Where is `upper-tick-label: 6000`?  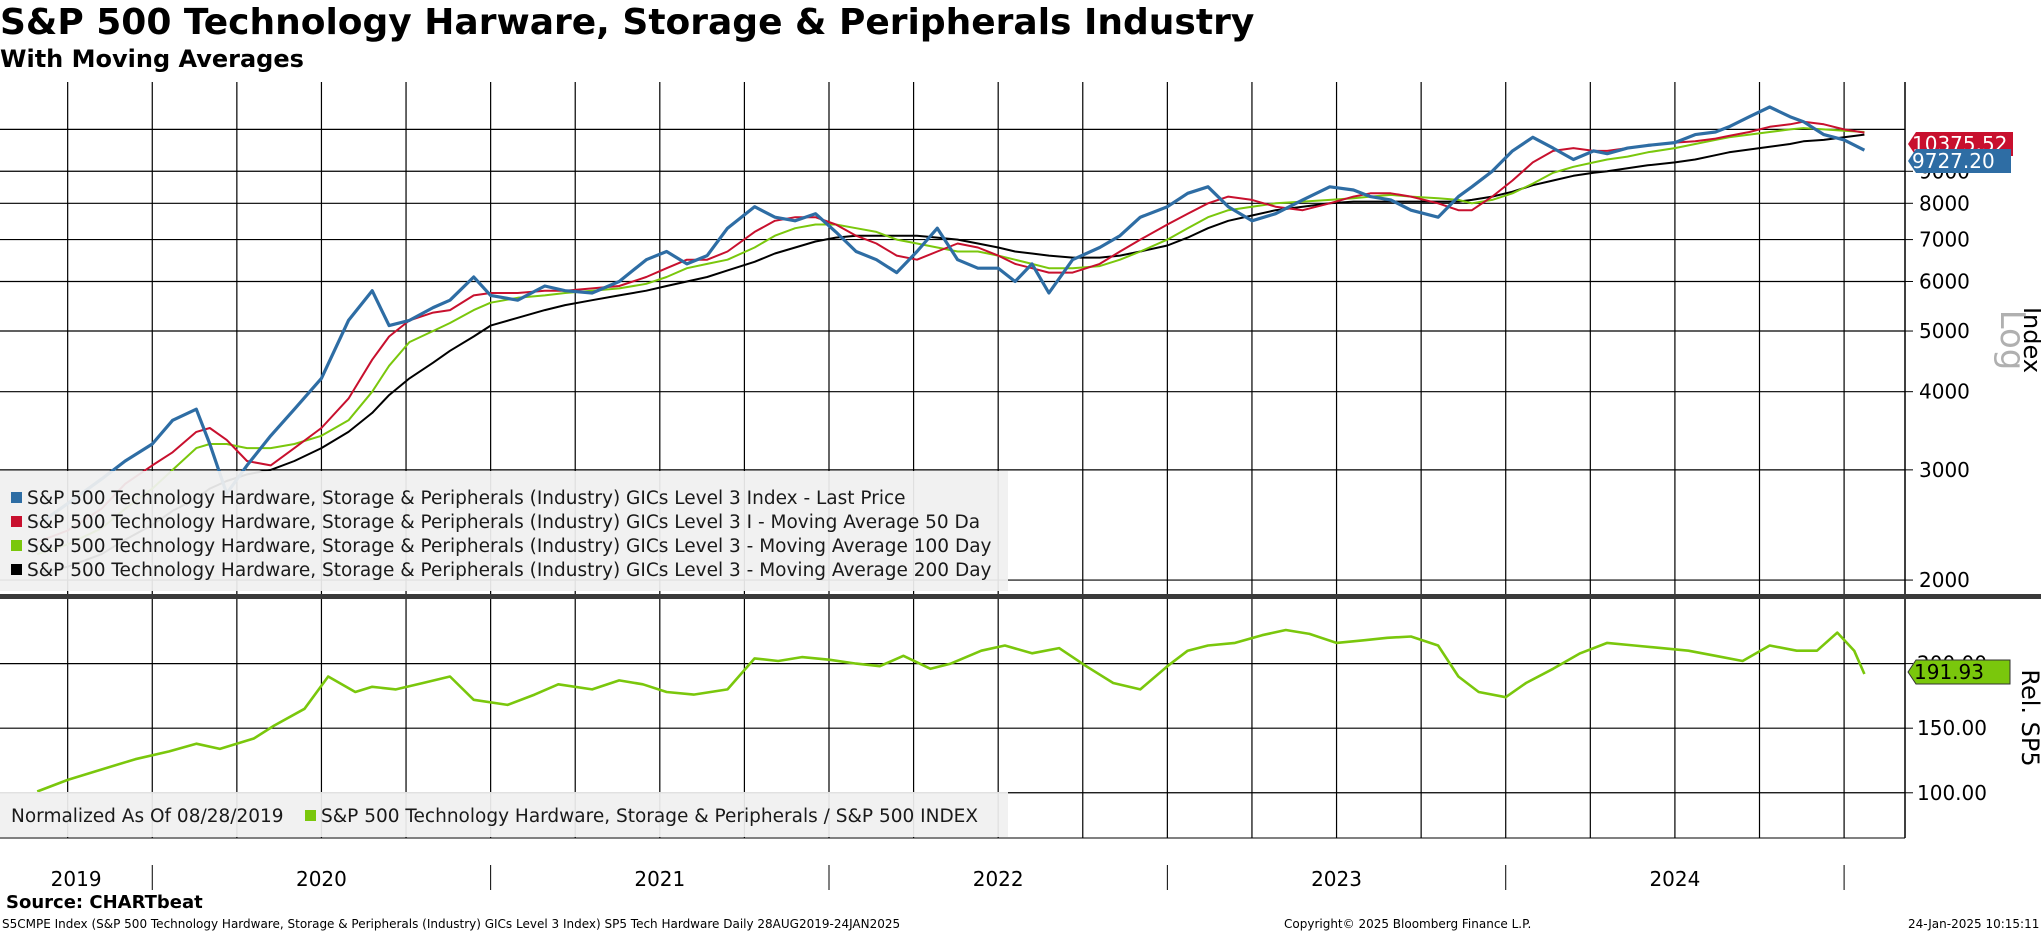
upper-tick-label: 6000 is located at coordinates (1944, 281).